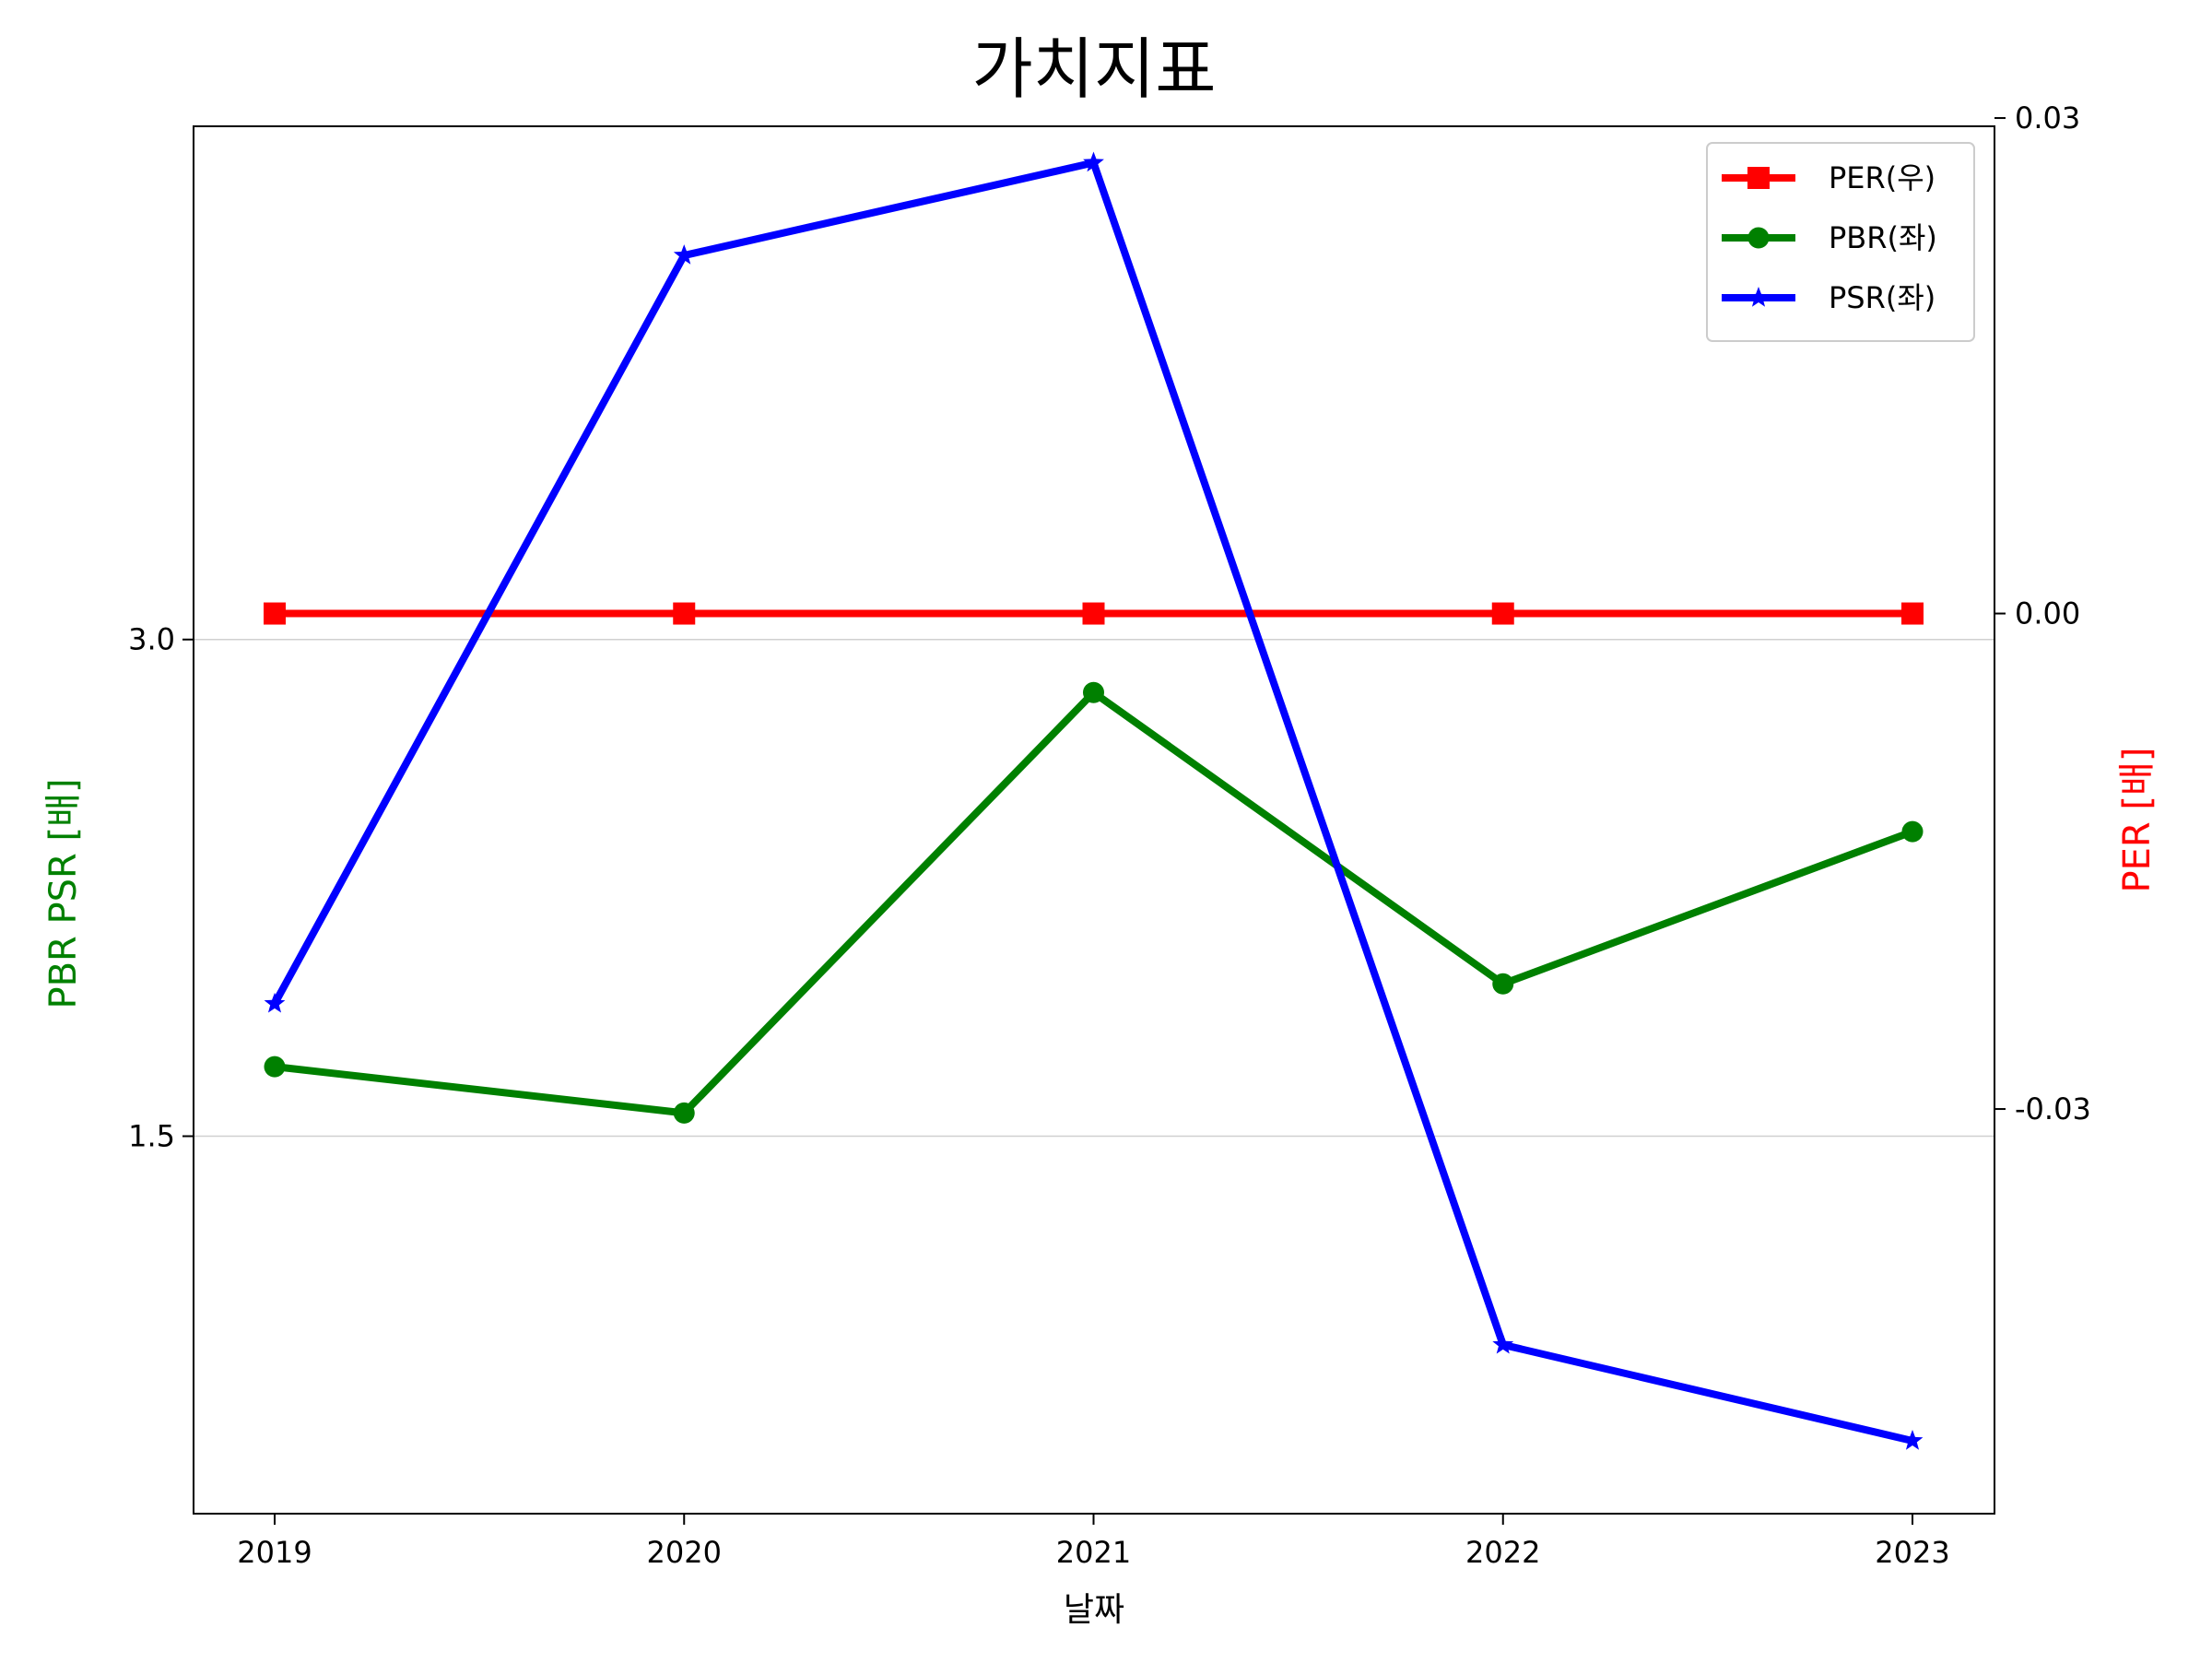  What do you see at coordinates (1093, 1552) in the screenshot?
I see `x-tick-label: 2021` at bounding box center [1093, 1552].